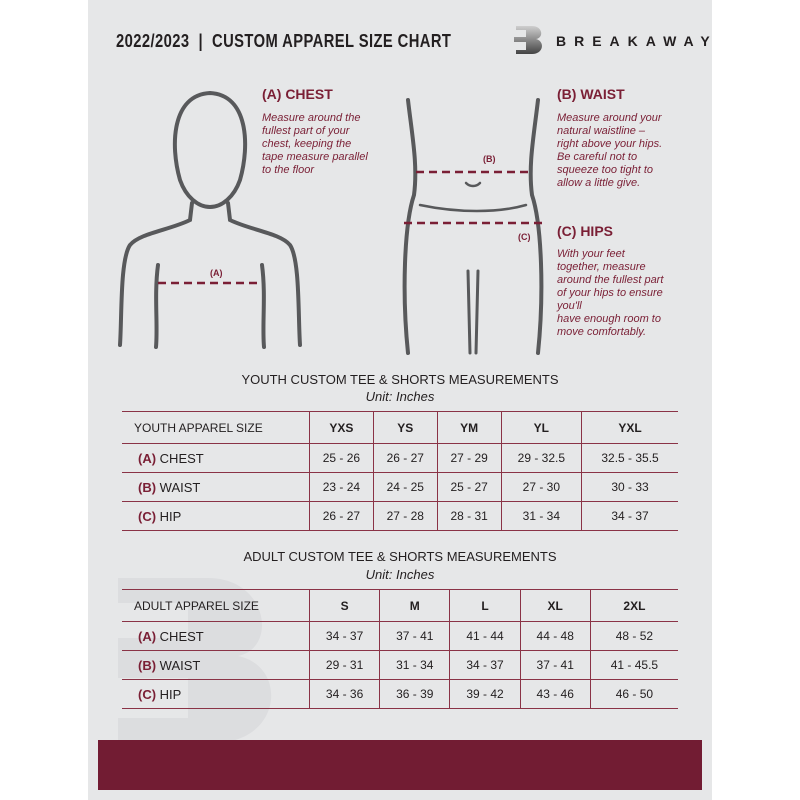  I want to click on youth-section-title: YOUTH CUSTOM TEE & SHORTS MEASUREMENTS, so click(400, 379).